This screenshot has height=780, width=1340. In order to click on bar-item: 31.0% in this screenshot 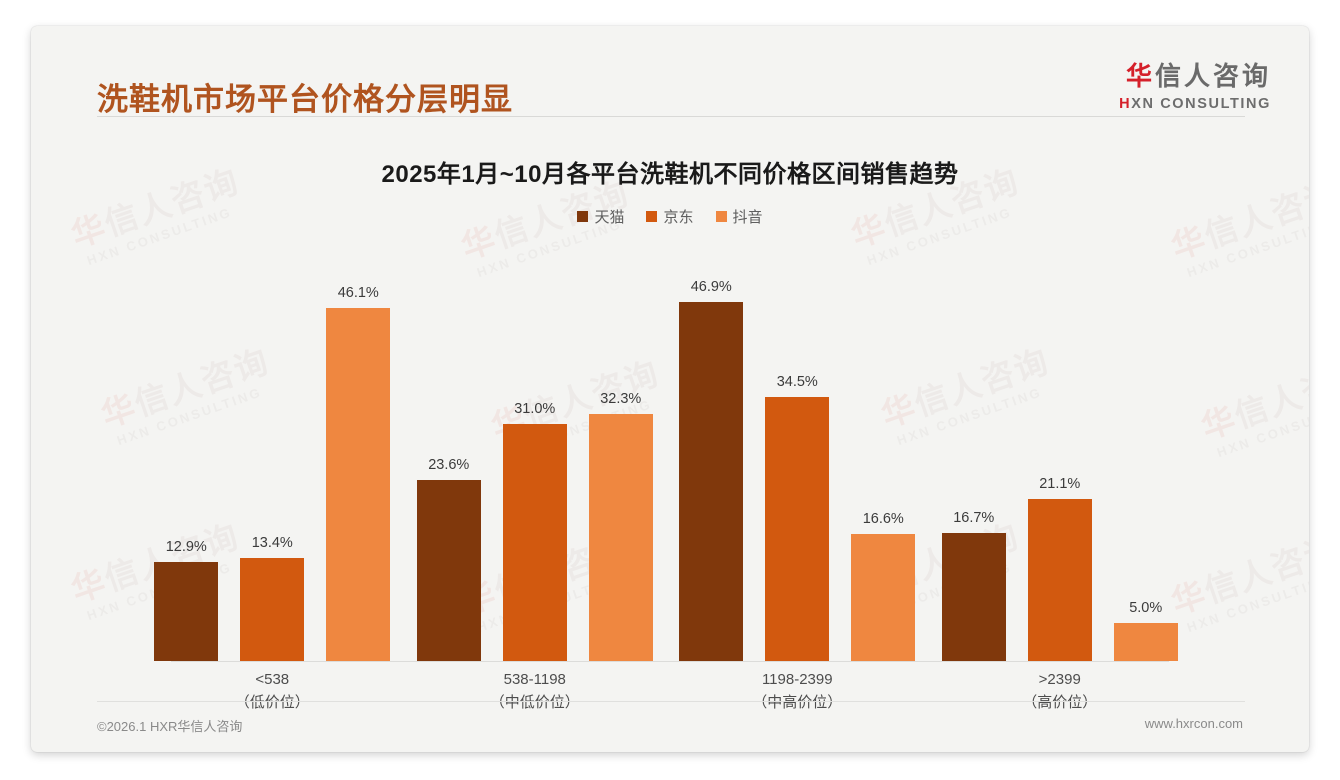, I will do `click(534, 452)`.